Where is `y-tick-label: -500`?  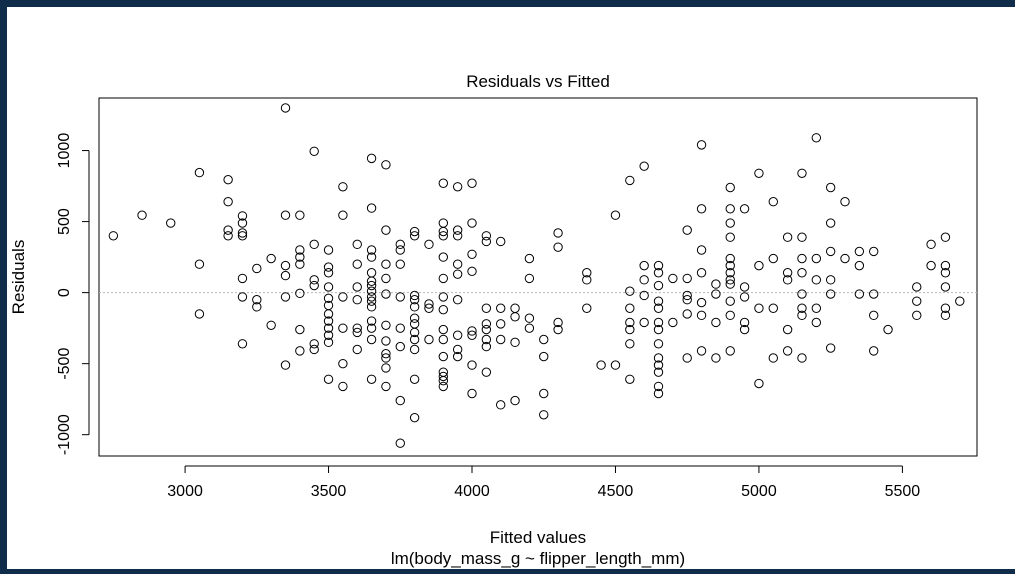
y-tick-label: -500 is located at coordinates (64, 364).